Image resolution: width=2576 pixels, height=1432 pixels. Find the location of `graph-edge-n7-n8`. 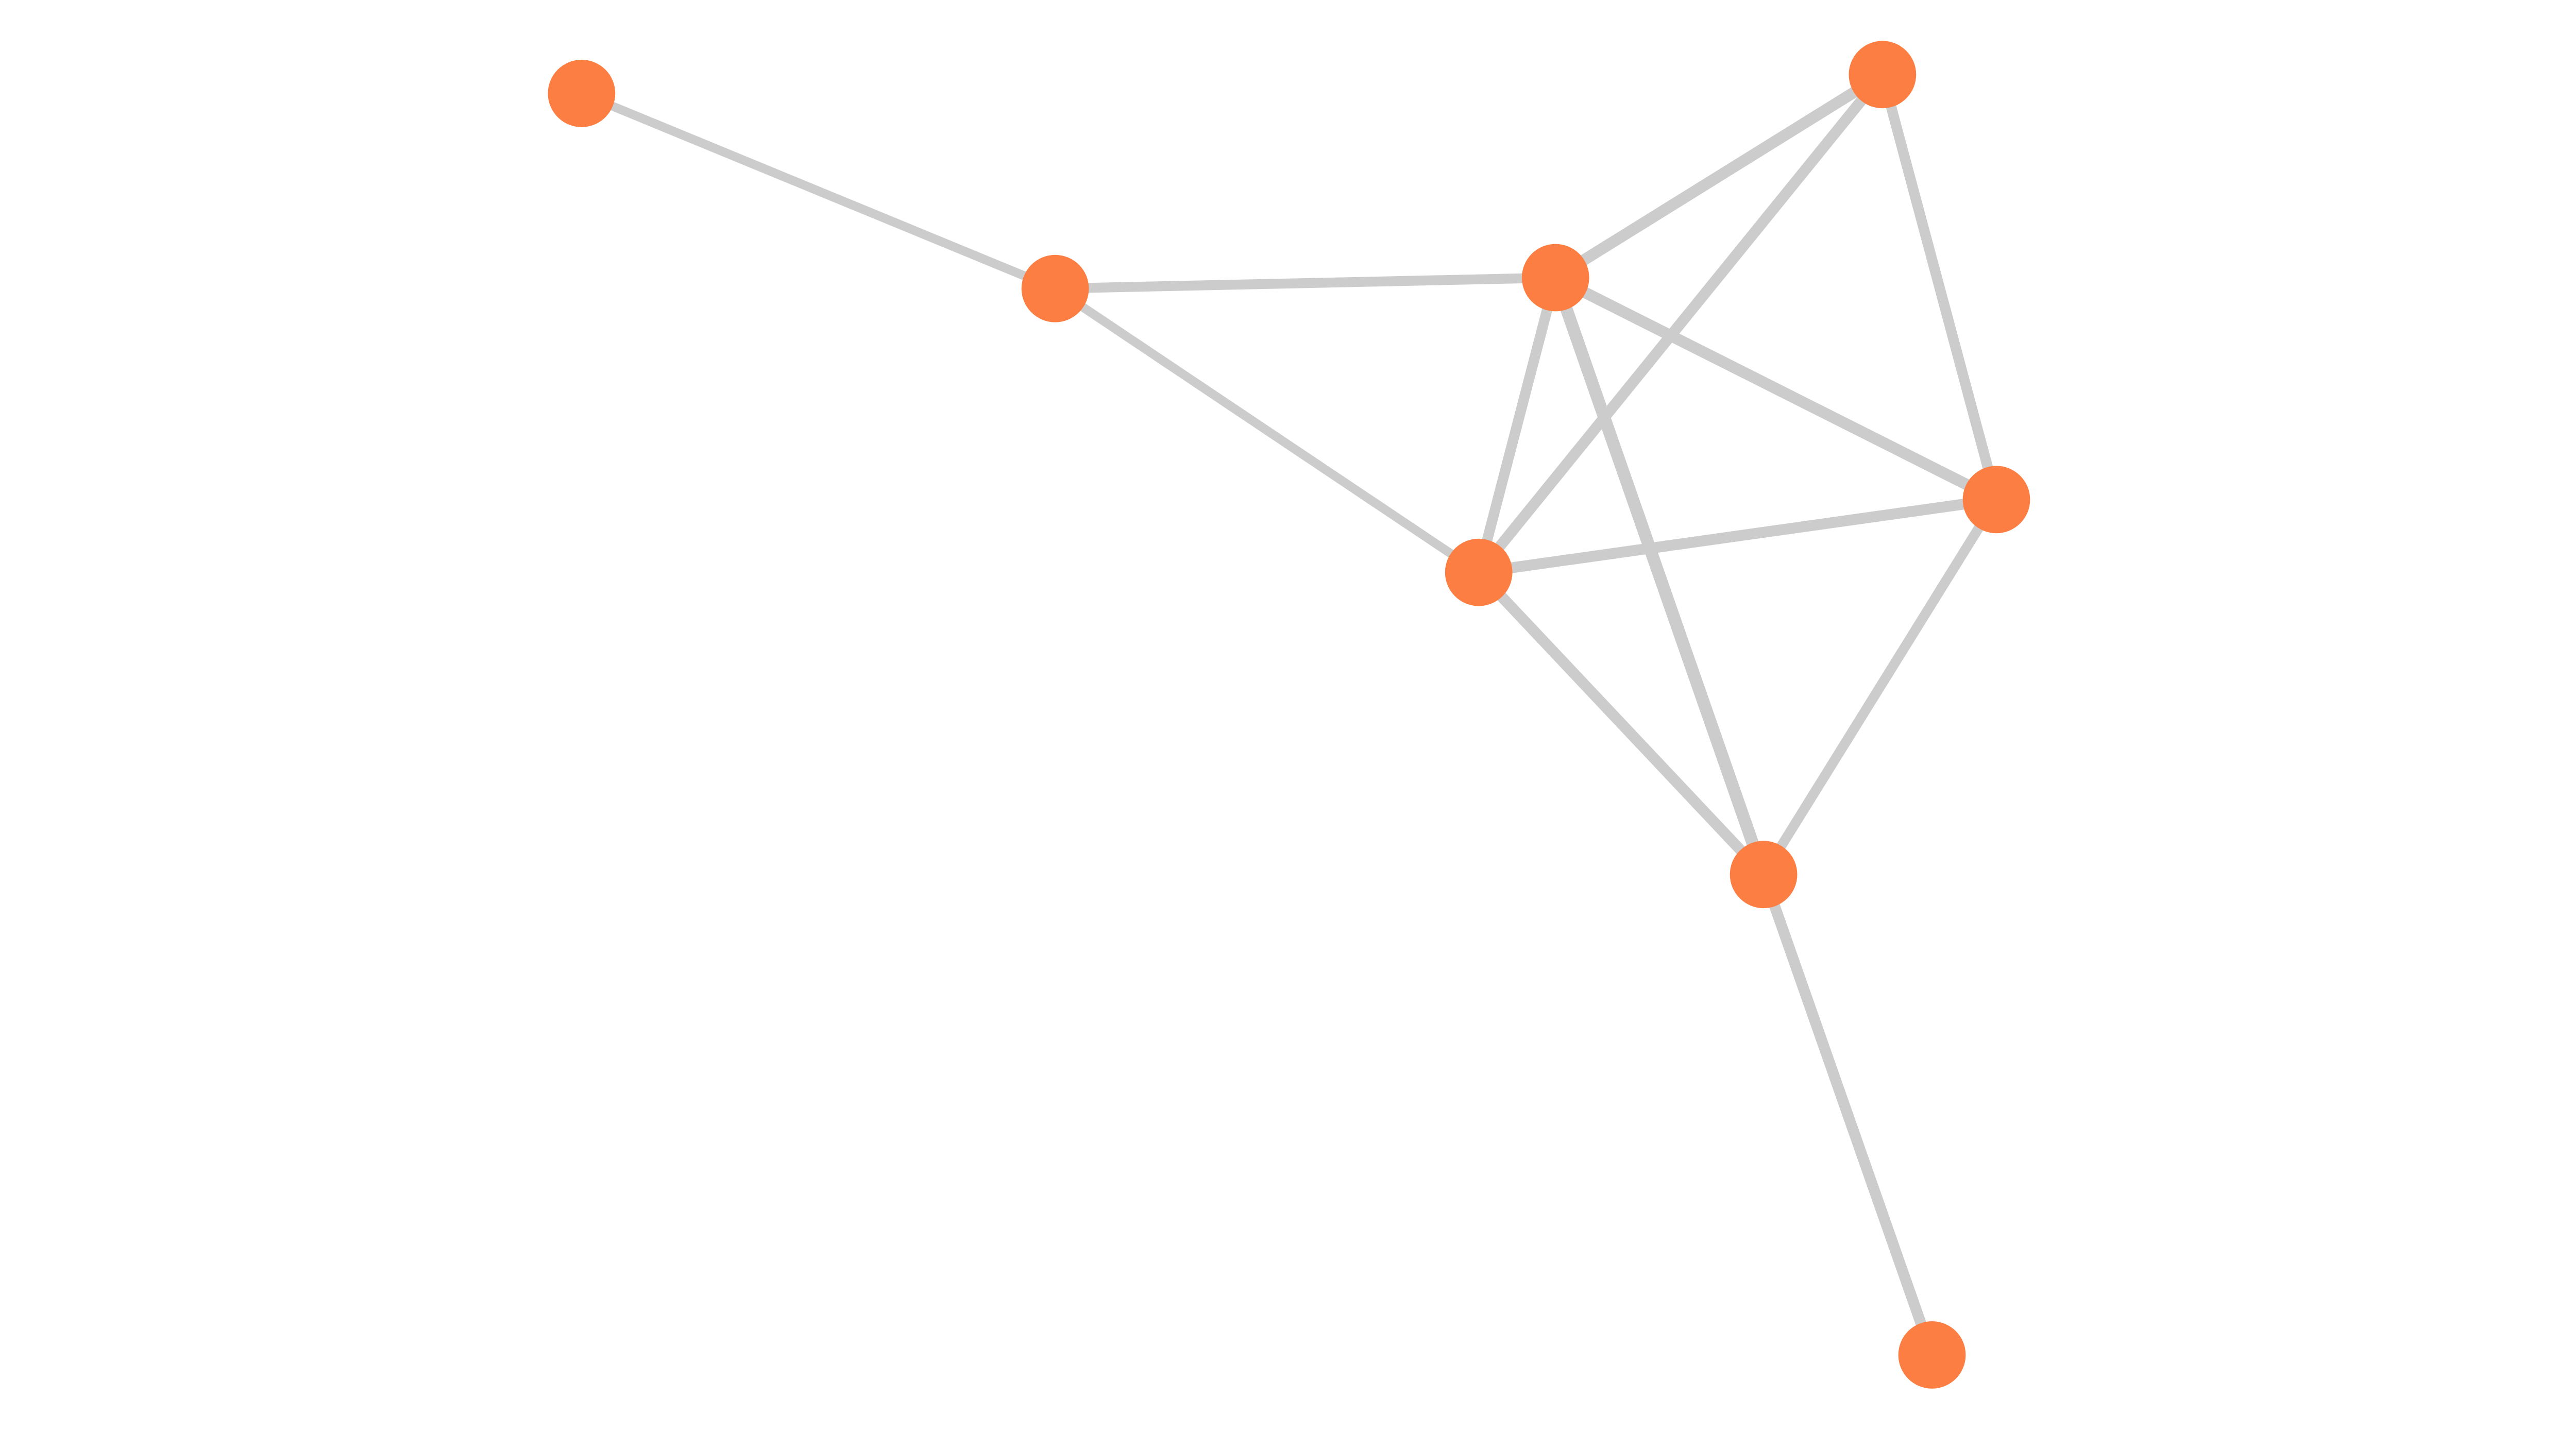

graph-edge-n7-n8 is located at coordinates (1847, 1115).